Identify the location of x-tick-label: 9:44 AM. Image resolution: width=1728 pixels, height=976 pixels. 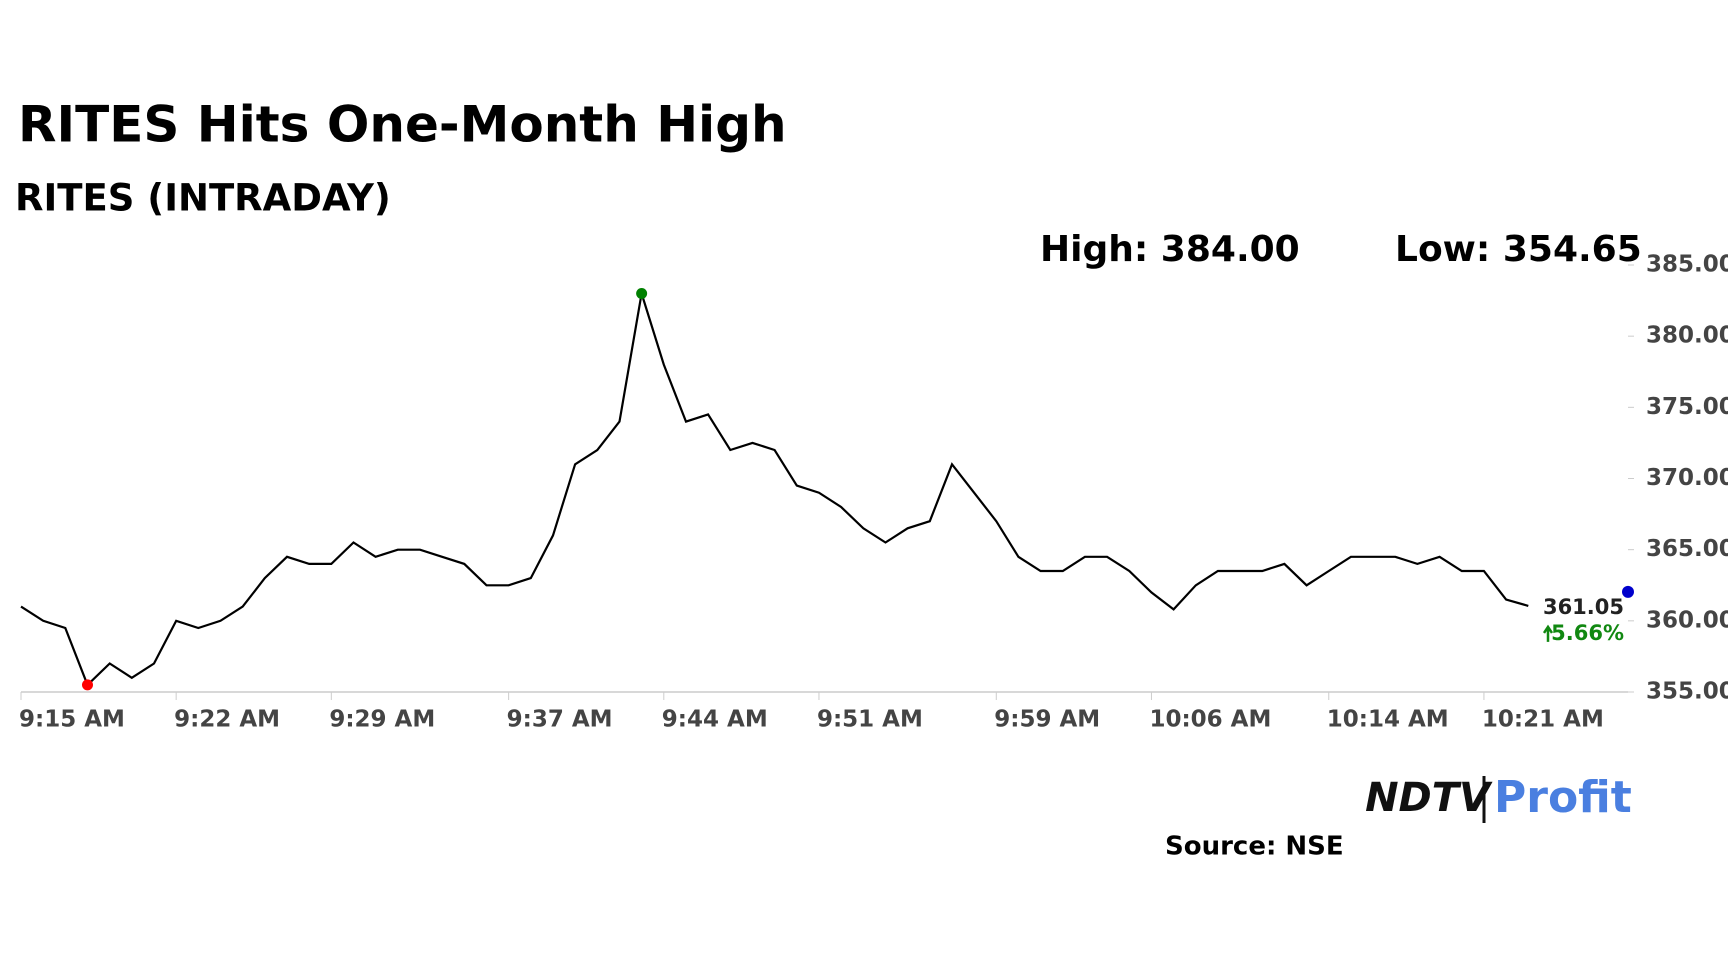
(715, 720).